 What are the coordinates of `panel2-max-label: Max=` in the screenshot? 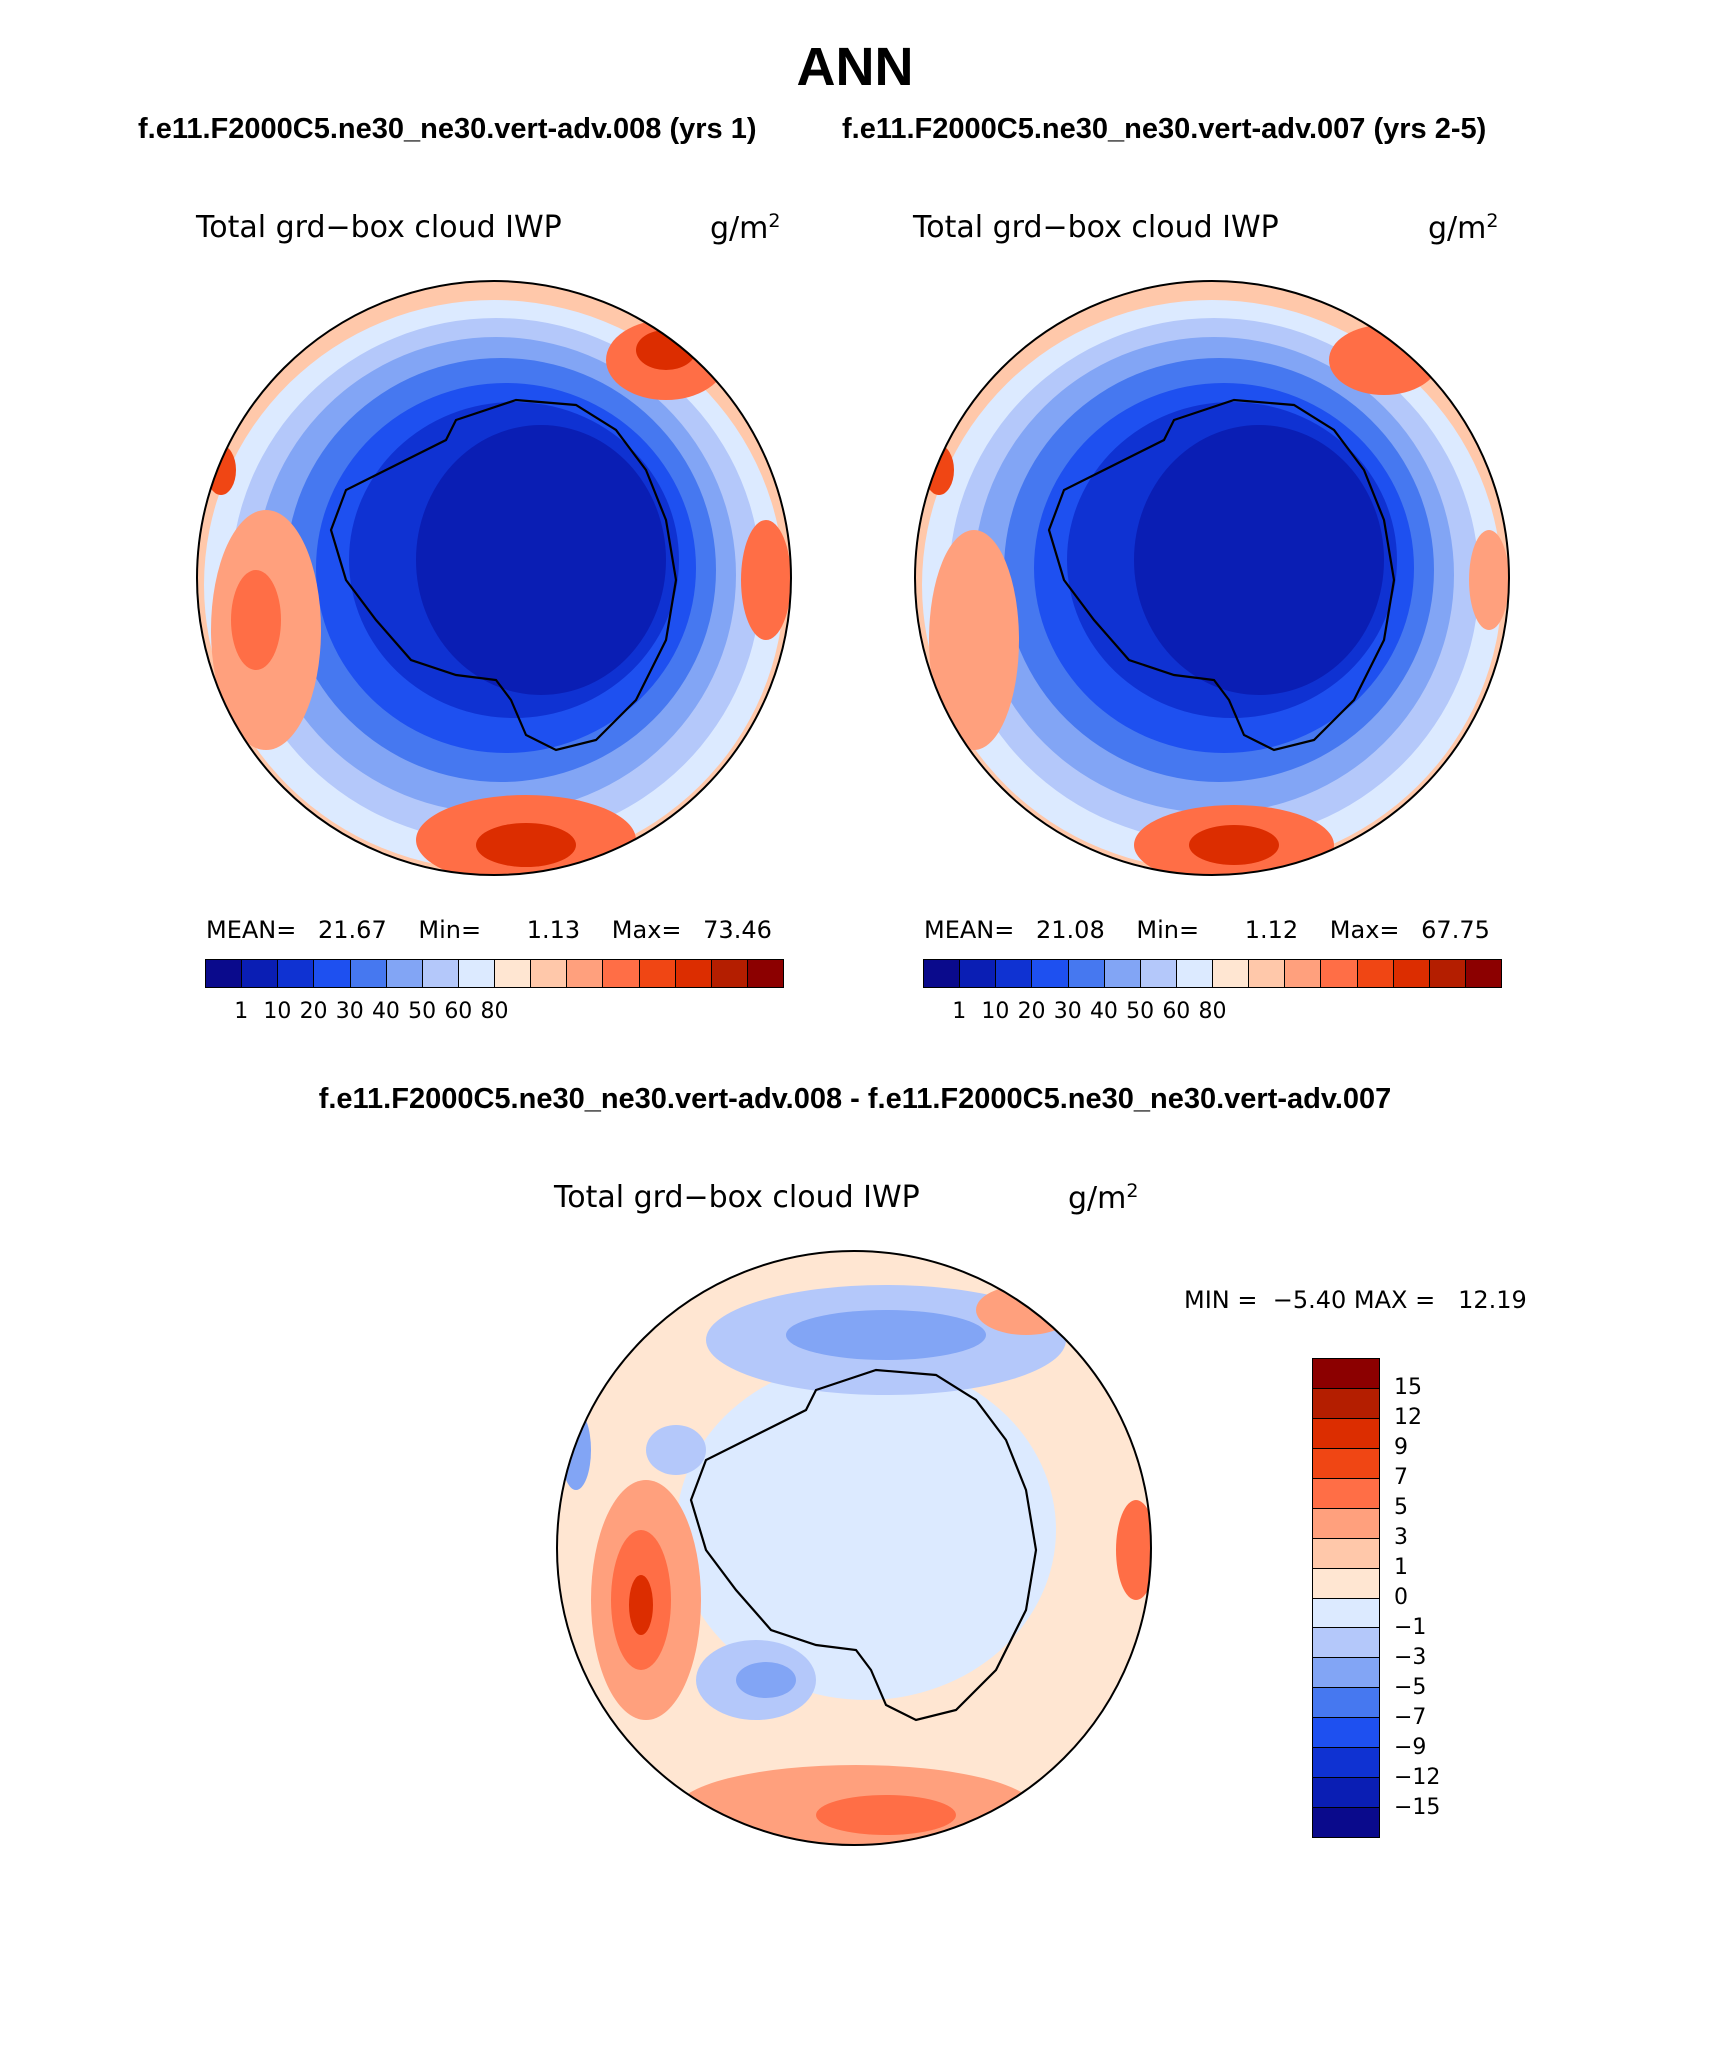 It's located at (1364, 930).